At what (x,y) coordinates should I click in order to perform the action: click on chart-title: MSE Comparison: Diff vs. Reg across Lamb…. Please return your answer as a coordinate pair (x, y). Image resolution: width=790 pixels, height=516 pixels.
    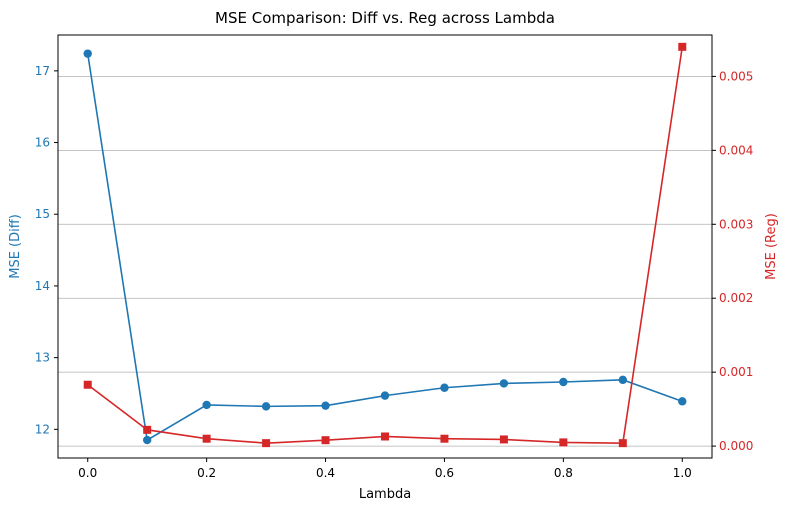
    Looking at the image, I should click on (385, 18).